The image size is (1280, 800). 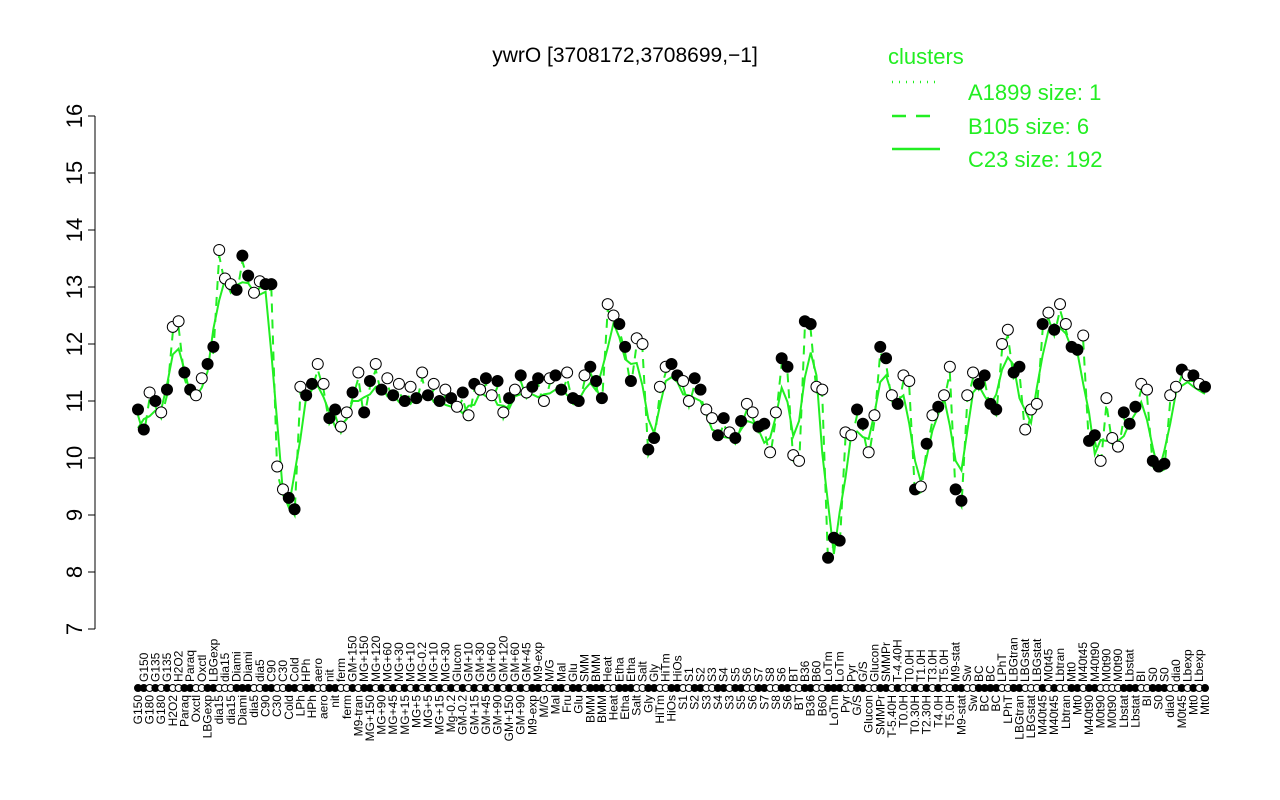 What do you see at coordinates (776, 702) in the screenshot?
I see `x-tick-label: S8` at bounding box center [776, 702].